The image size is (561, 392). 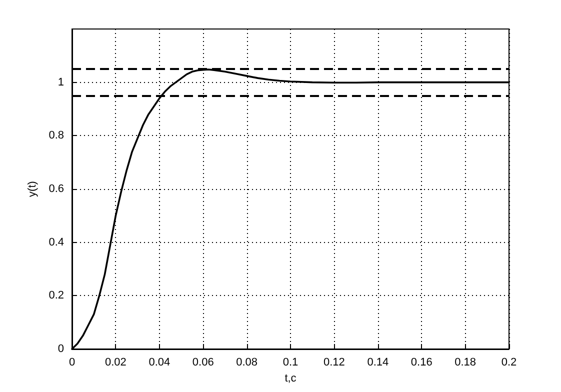 I want to click on y-tick-label: 0.4, so click(x=56, y=242).